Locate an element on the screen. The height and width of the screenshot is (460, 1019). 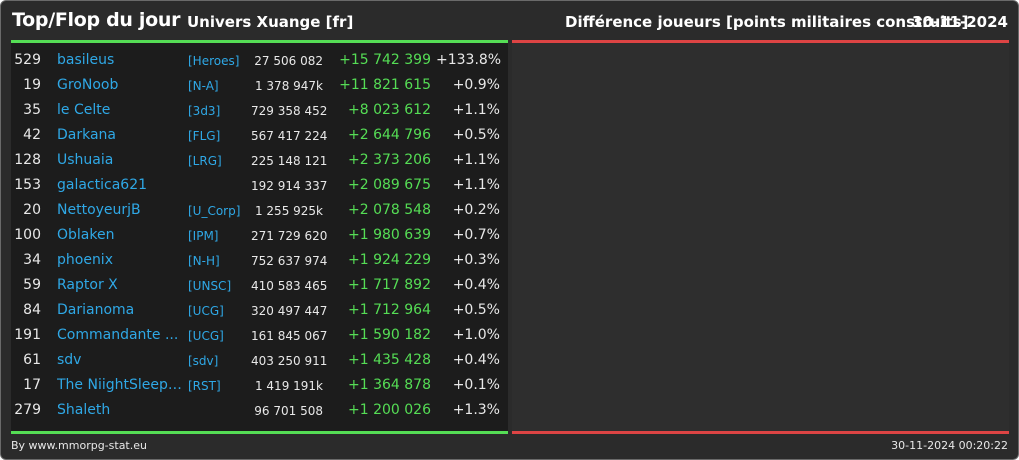
player-rank: 19 is located at coordinates (32, 85).